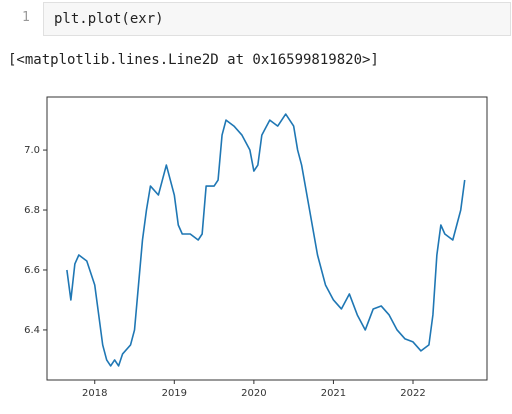 This screenshot has height=414, width=512. I want to click on y-tick-label: 7.0, so click(32, 150).